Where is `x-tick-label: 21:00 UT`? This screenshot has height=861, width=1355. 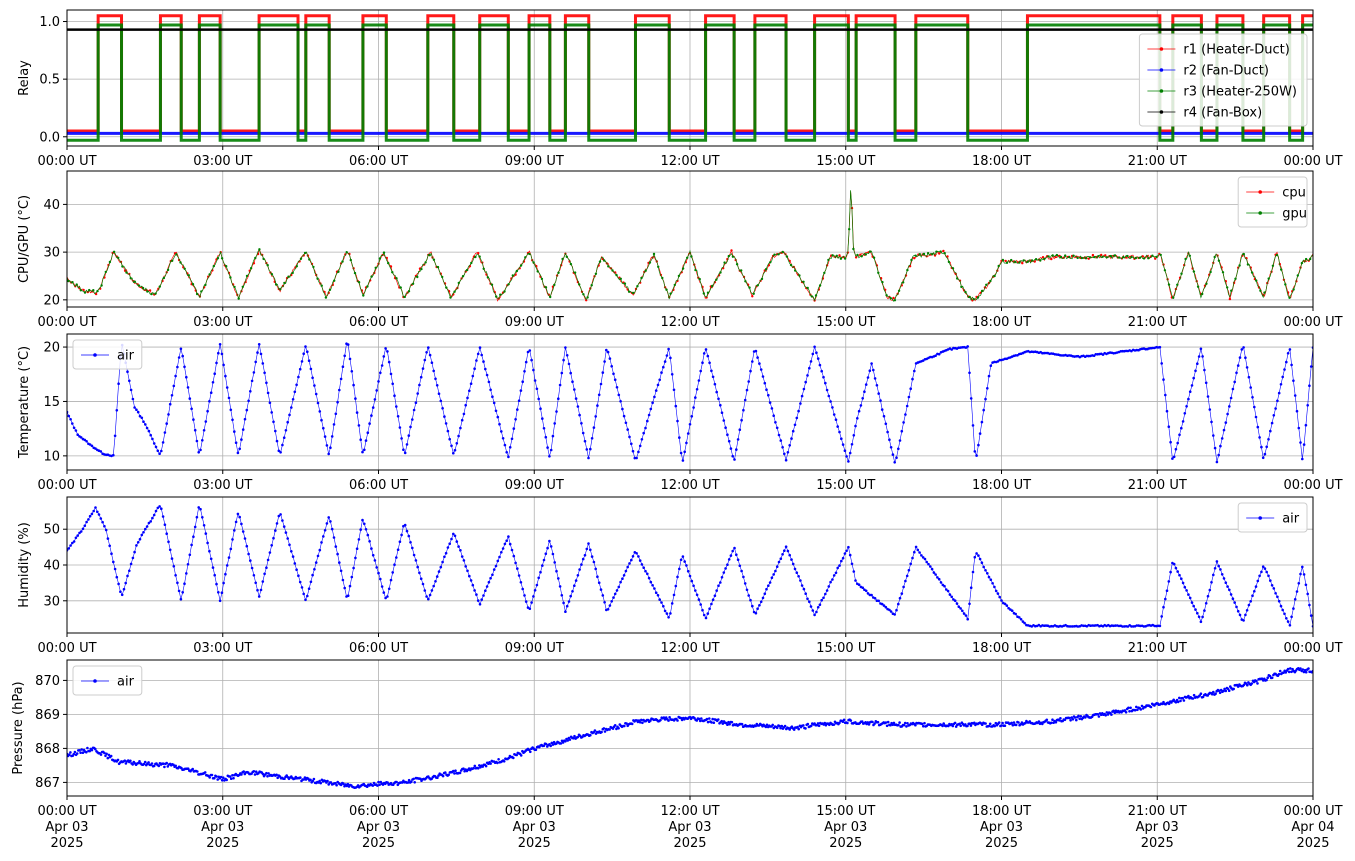 x-tick-label: 21:00 UT is located at coordinates (1157, 322).